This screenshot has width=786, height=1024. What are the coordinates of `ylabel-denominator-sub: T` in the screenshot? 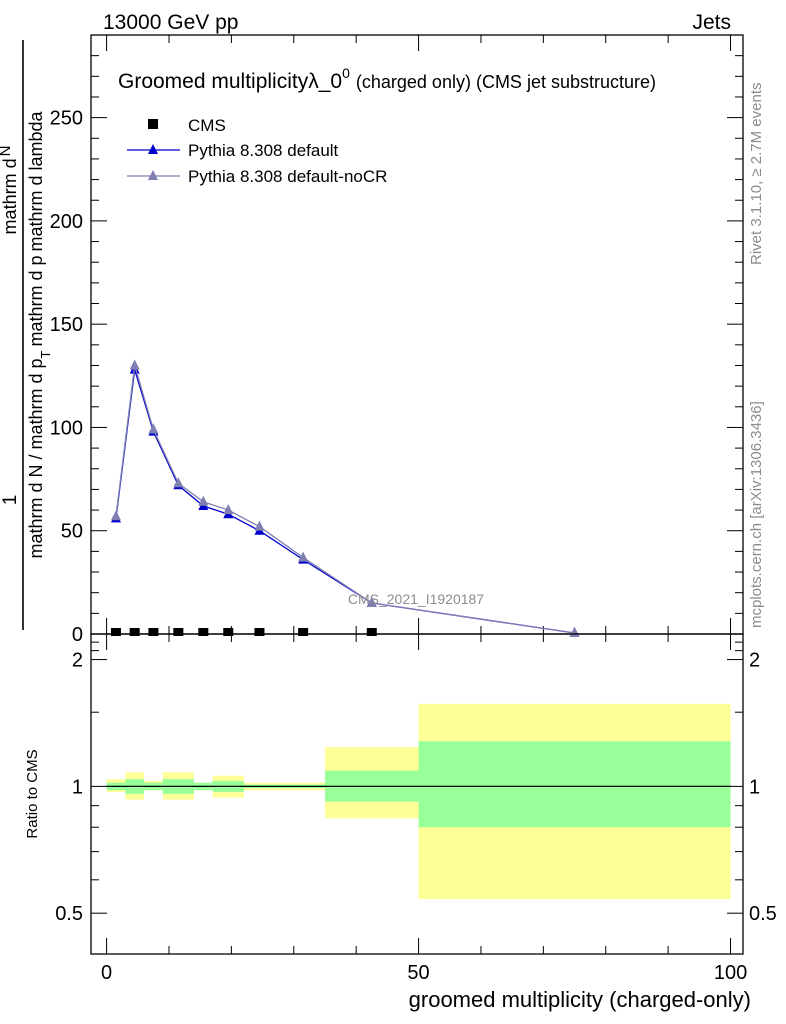 It's located at (45, 354).